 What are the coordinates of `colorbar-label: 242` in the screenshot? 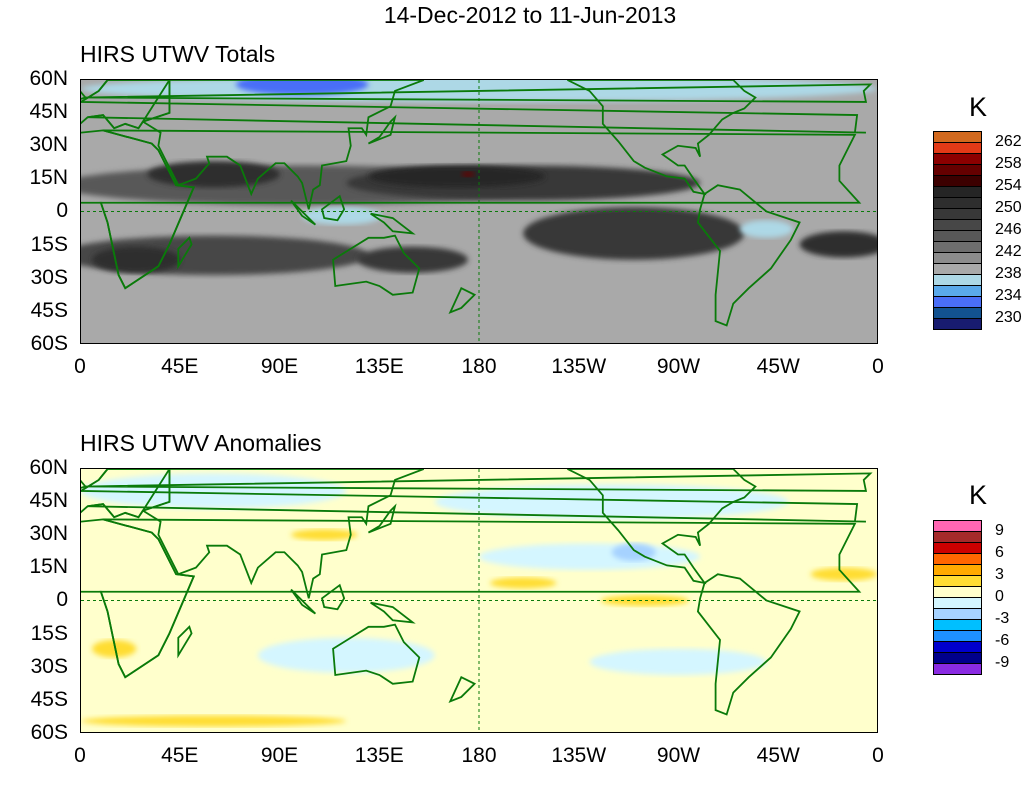 It's located at (1008, 251).